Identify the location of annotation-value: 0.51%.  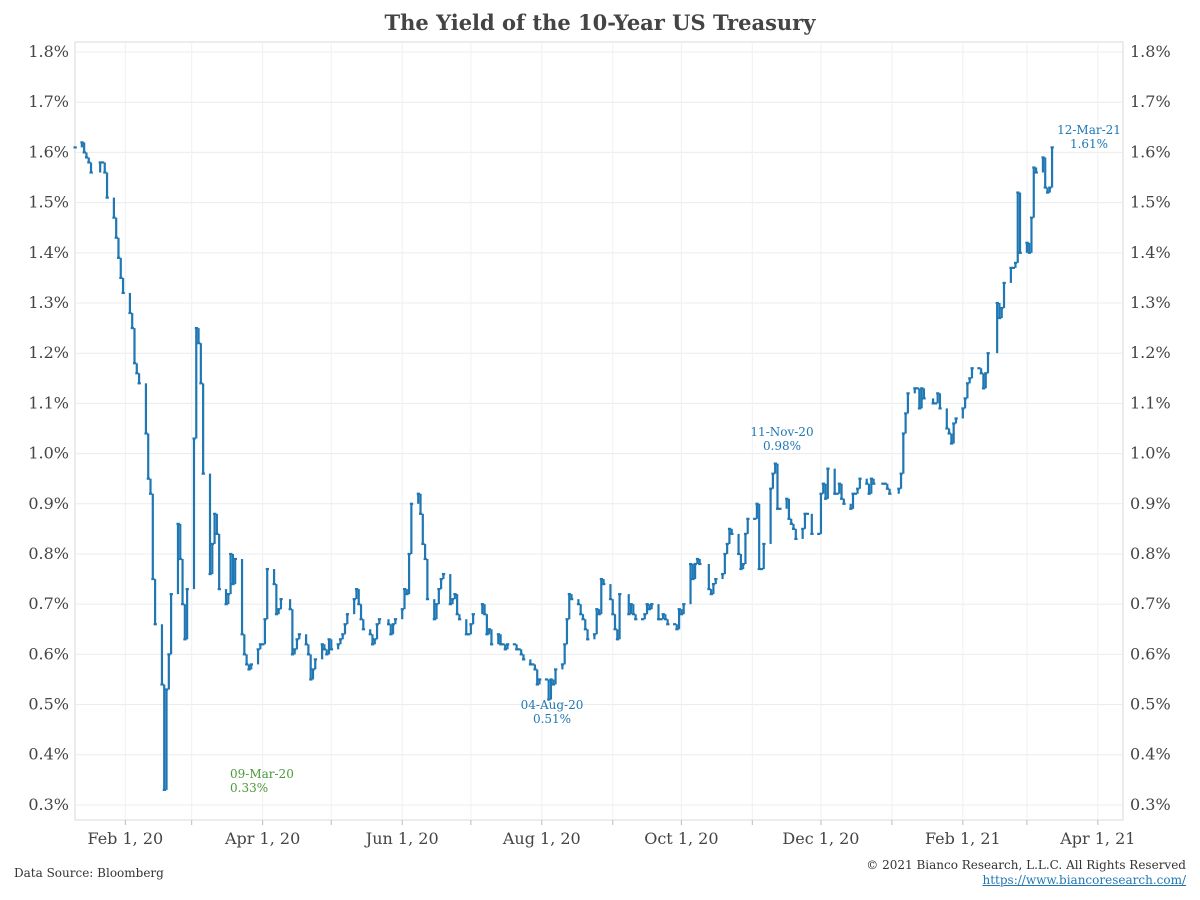
(552, 719).